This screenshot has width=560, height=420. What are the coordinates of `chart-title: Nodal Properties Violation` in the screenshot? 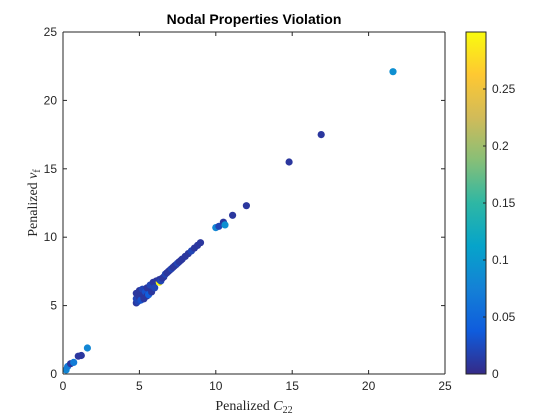 It's located at (254, 19).